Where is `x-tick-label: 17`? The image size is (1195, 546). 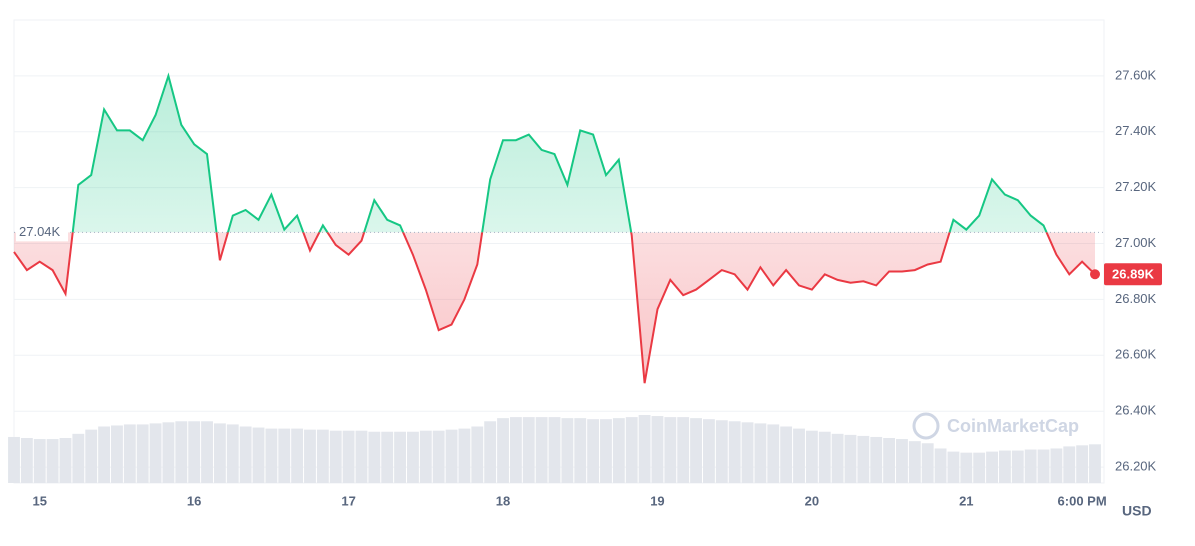
x-tick-label: 17 is located at coordinates (348, 500).